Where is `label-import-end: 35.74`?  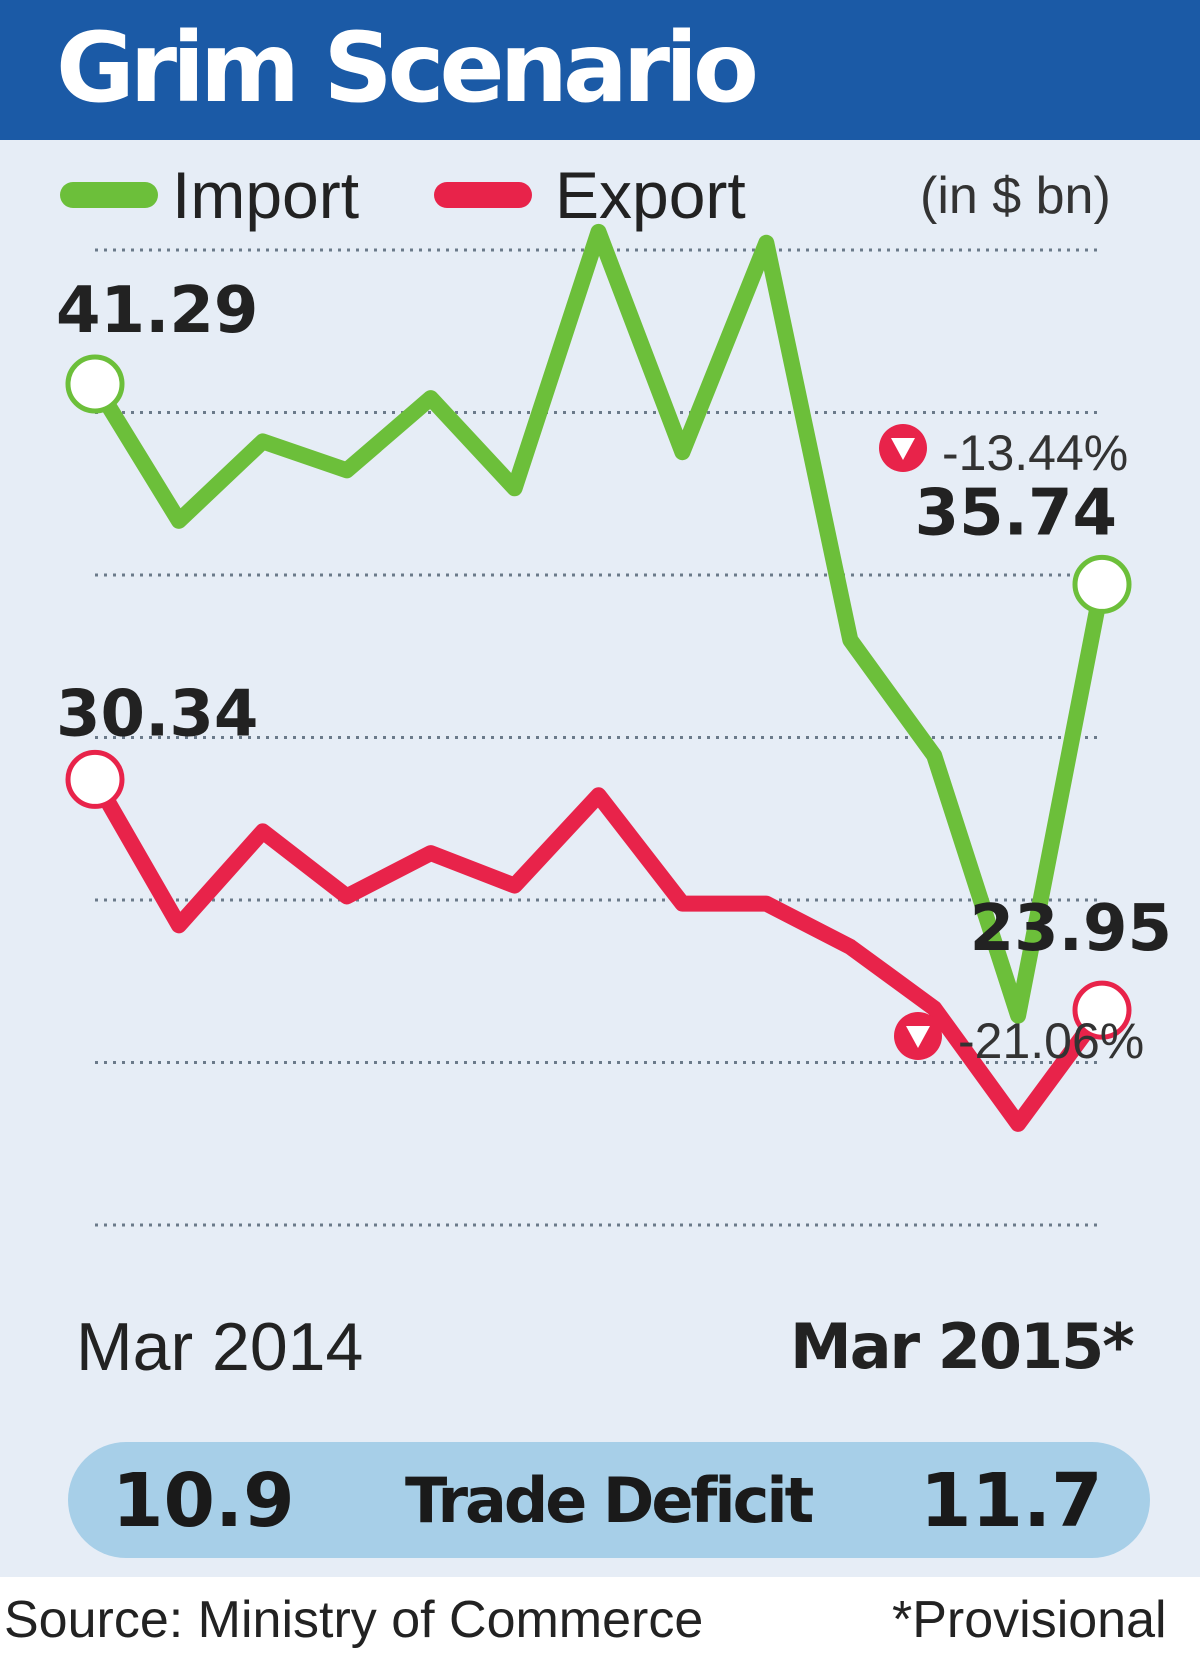
label-import-end: 35.74 is located at coordinates (1016, 513).